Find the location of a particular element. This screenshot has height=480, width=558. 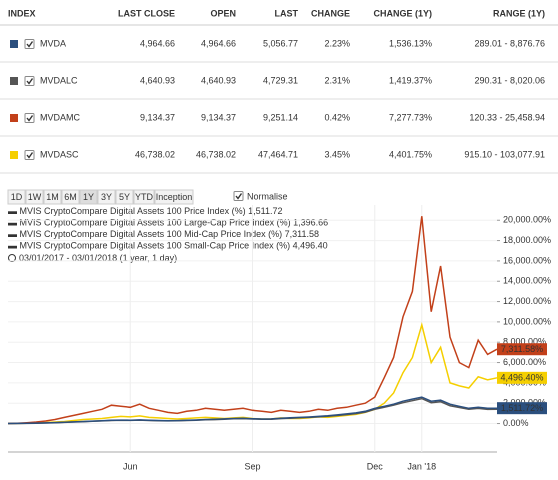

legend-value: 1,511.72 is located at coordinates (265, 211).